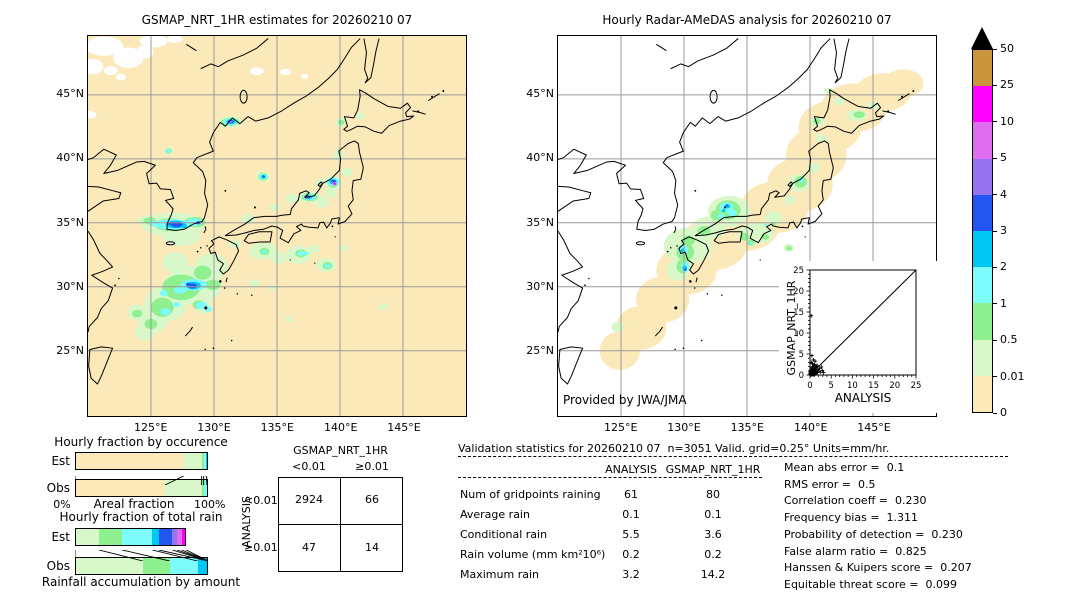  Describe the element at coordinates (870, 584) in the screenshot. I see `score-line: Equitable threat score = 0.099` at that location.